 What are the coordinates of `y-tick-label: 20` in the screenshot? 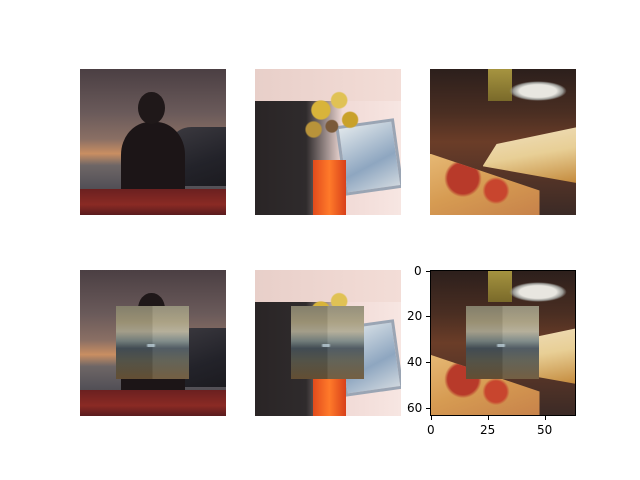 It's located at (415, 316).